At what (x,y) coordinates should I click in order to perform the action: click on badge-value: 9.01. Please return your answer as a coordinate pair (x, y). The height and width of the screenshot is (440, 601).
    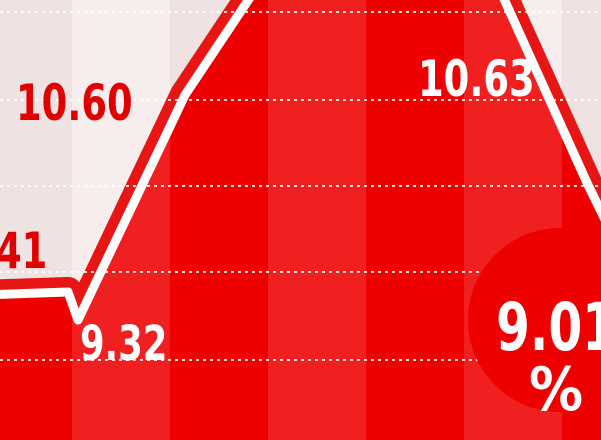
    Looking at the image, I should click on (548, 328).